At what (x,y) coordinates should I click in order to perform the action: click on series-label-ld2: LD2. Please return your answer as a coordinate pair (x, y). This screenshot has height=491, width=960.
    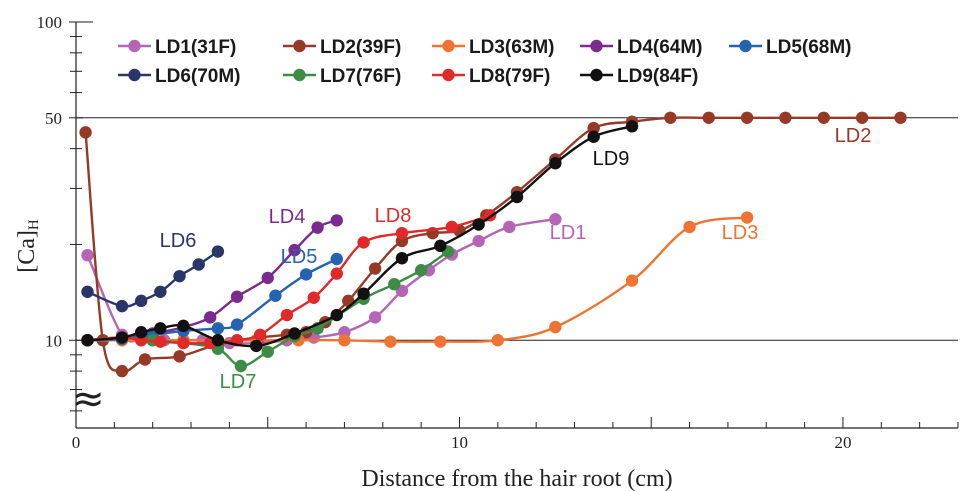
    Looking at the image, I should click on (853, 136).